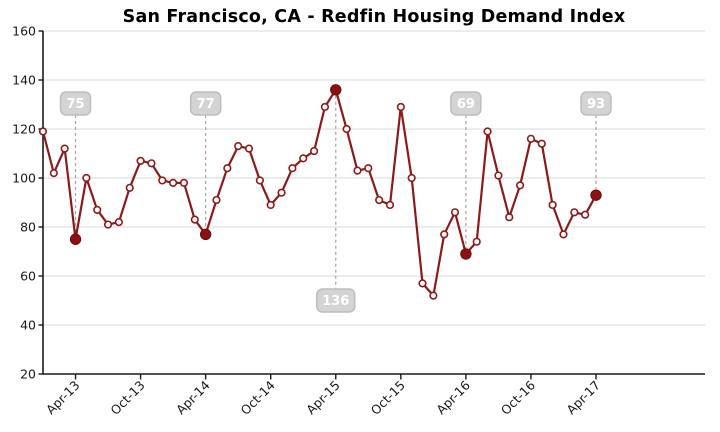 Image resolution: width=720 pixels, height=432 pixels. Describe the element at coordinates (28, 325) in the screenshot. I see `y-tick-label: 40` at that location.